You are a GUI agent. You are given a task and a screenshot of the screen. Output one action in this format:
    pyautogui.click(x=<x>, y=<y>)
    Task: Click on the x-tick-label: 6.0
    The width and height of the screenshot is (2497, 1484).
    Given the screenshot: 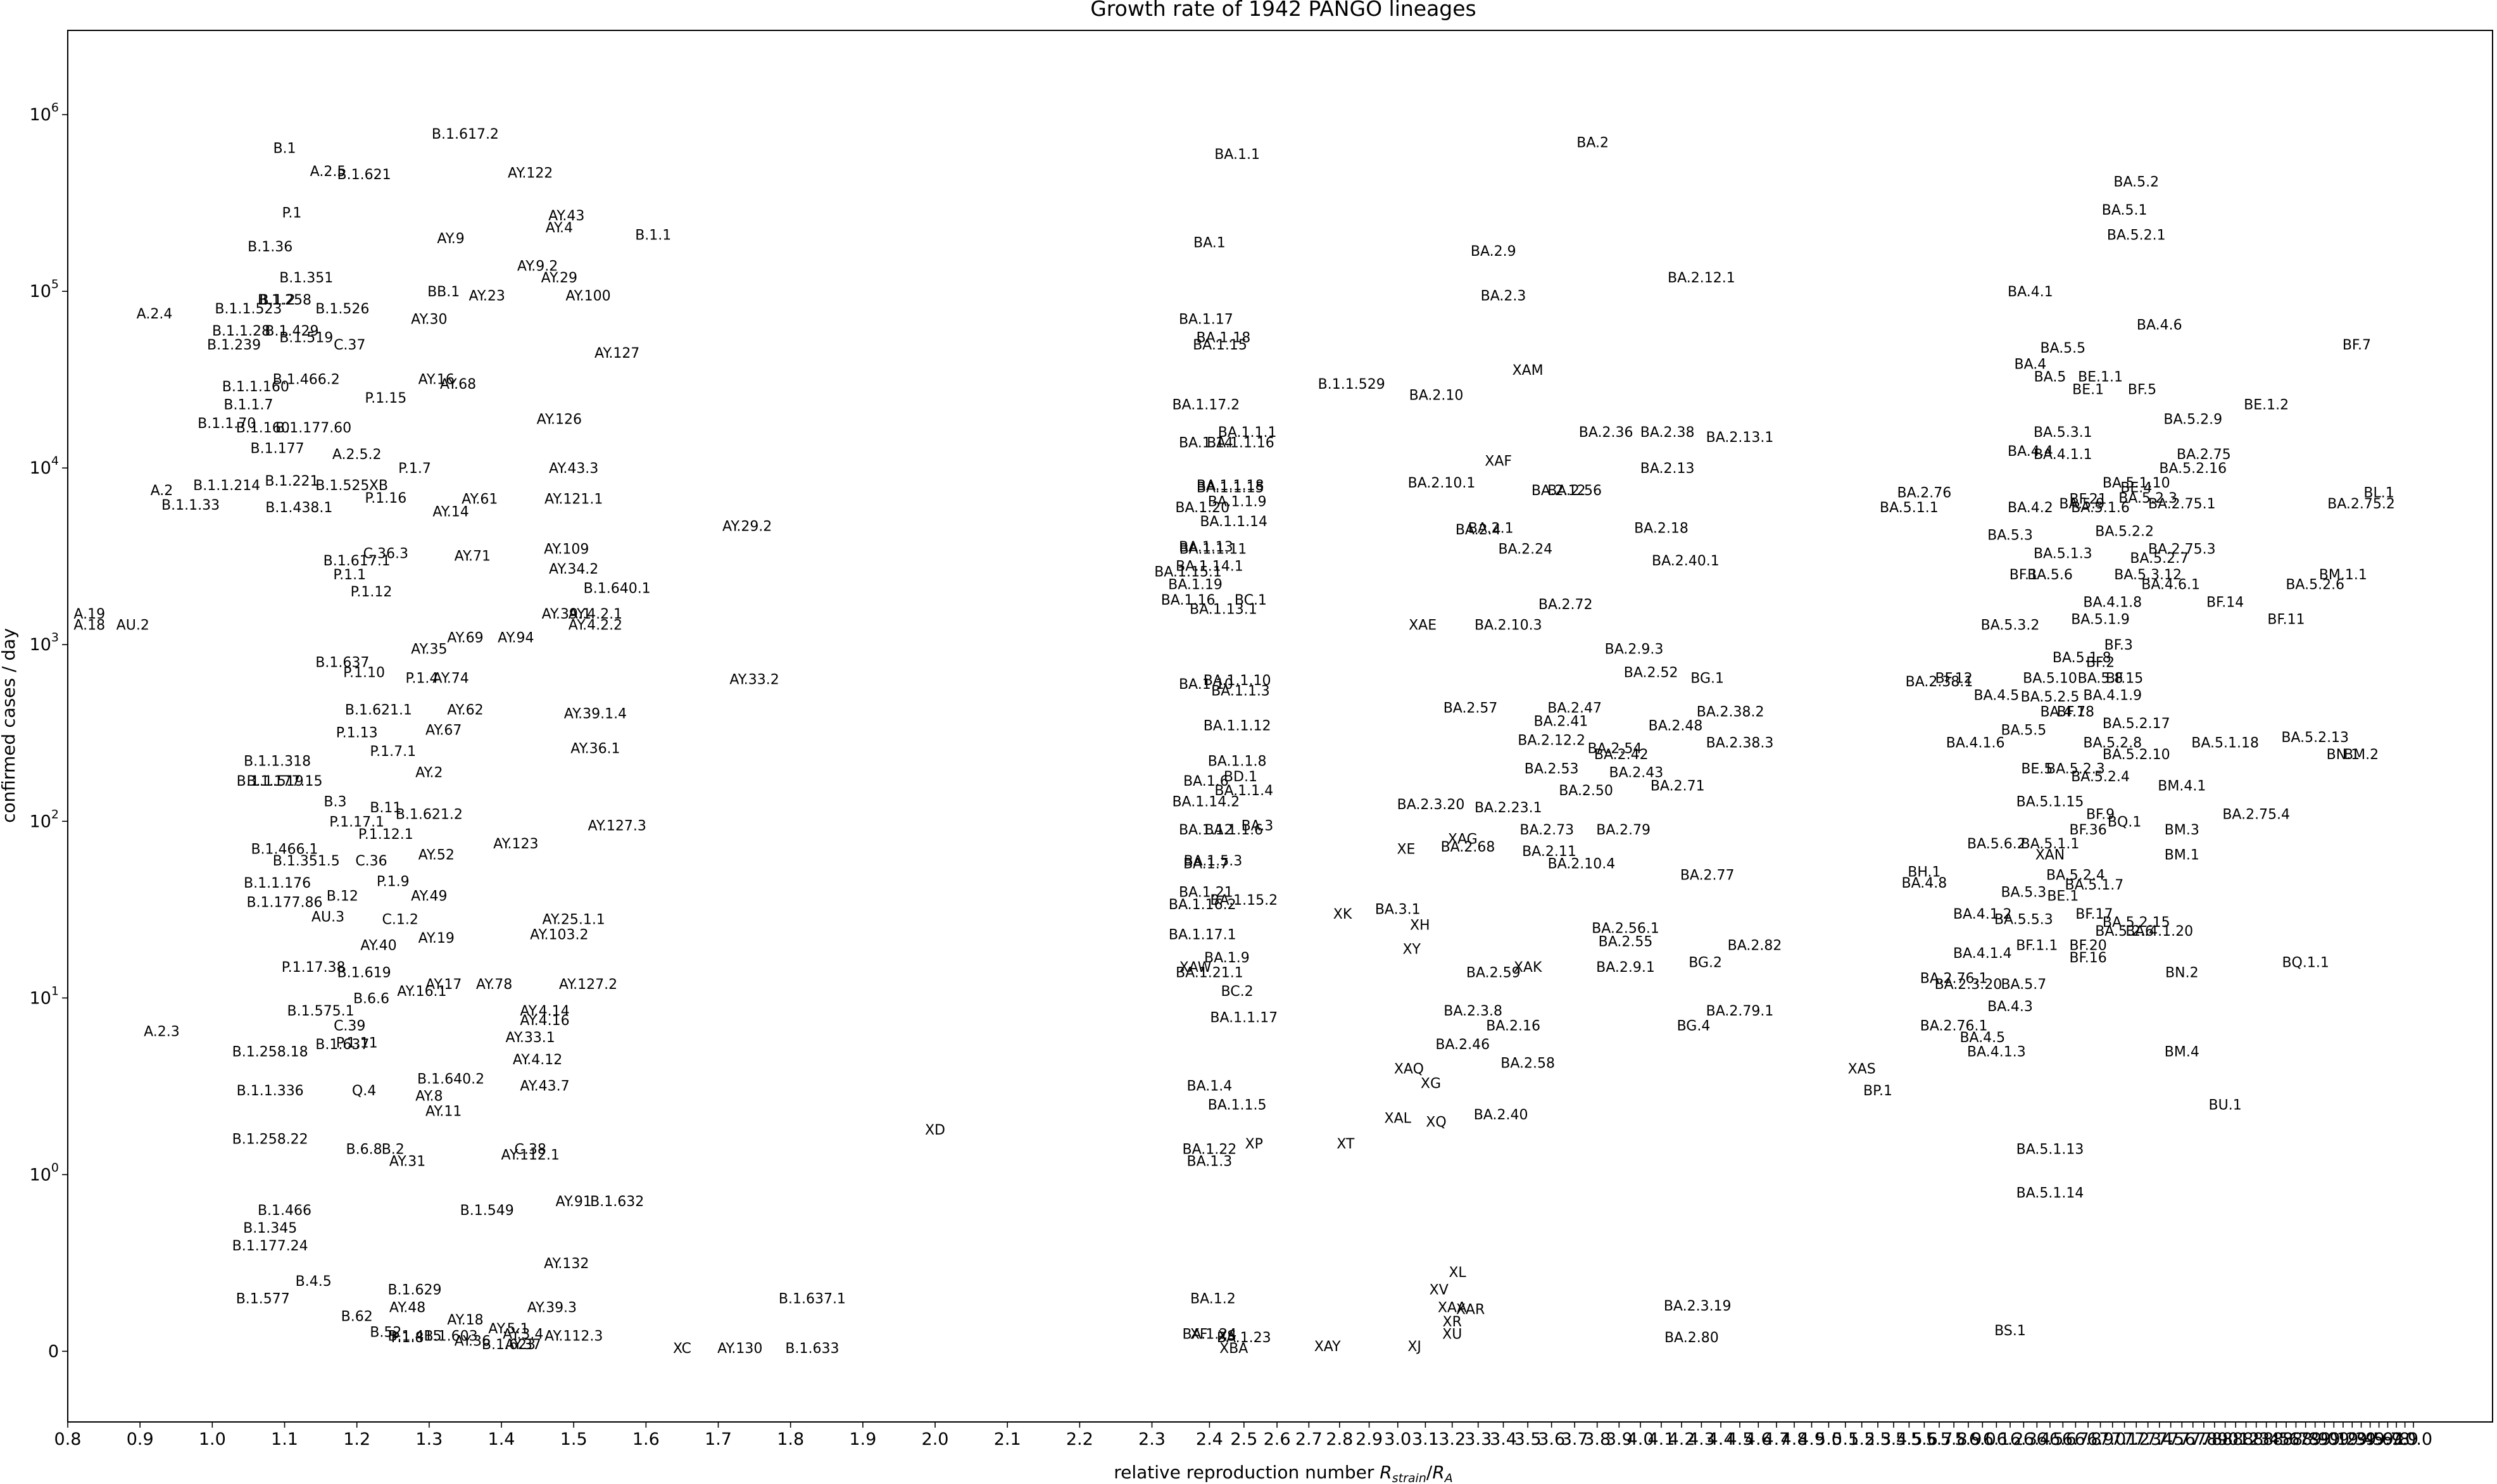 What is the action you would take?
    pyautogui.click(x=1983, y=1439)
    